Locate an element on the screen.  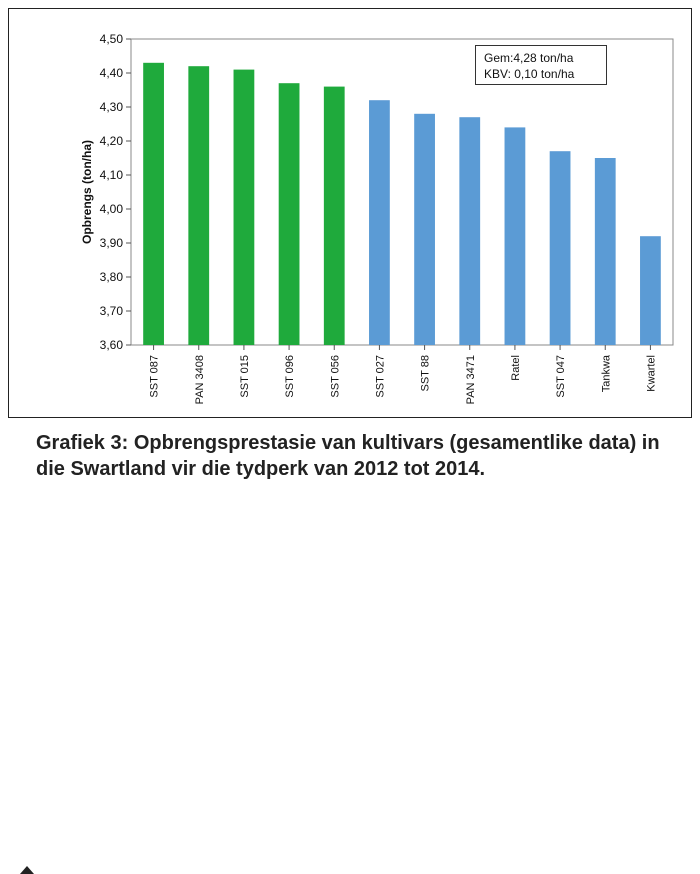
x-tick-label: SST 047 is located at coordinates (561, 376).